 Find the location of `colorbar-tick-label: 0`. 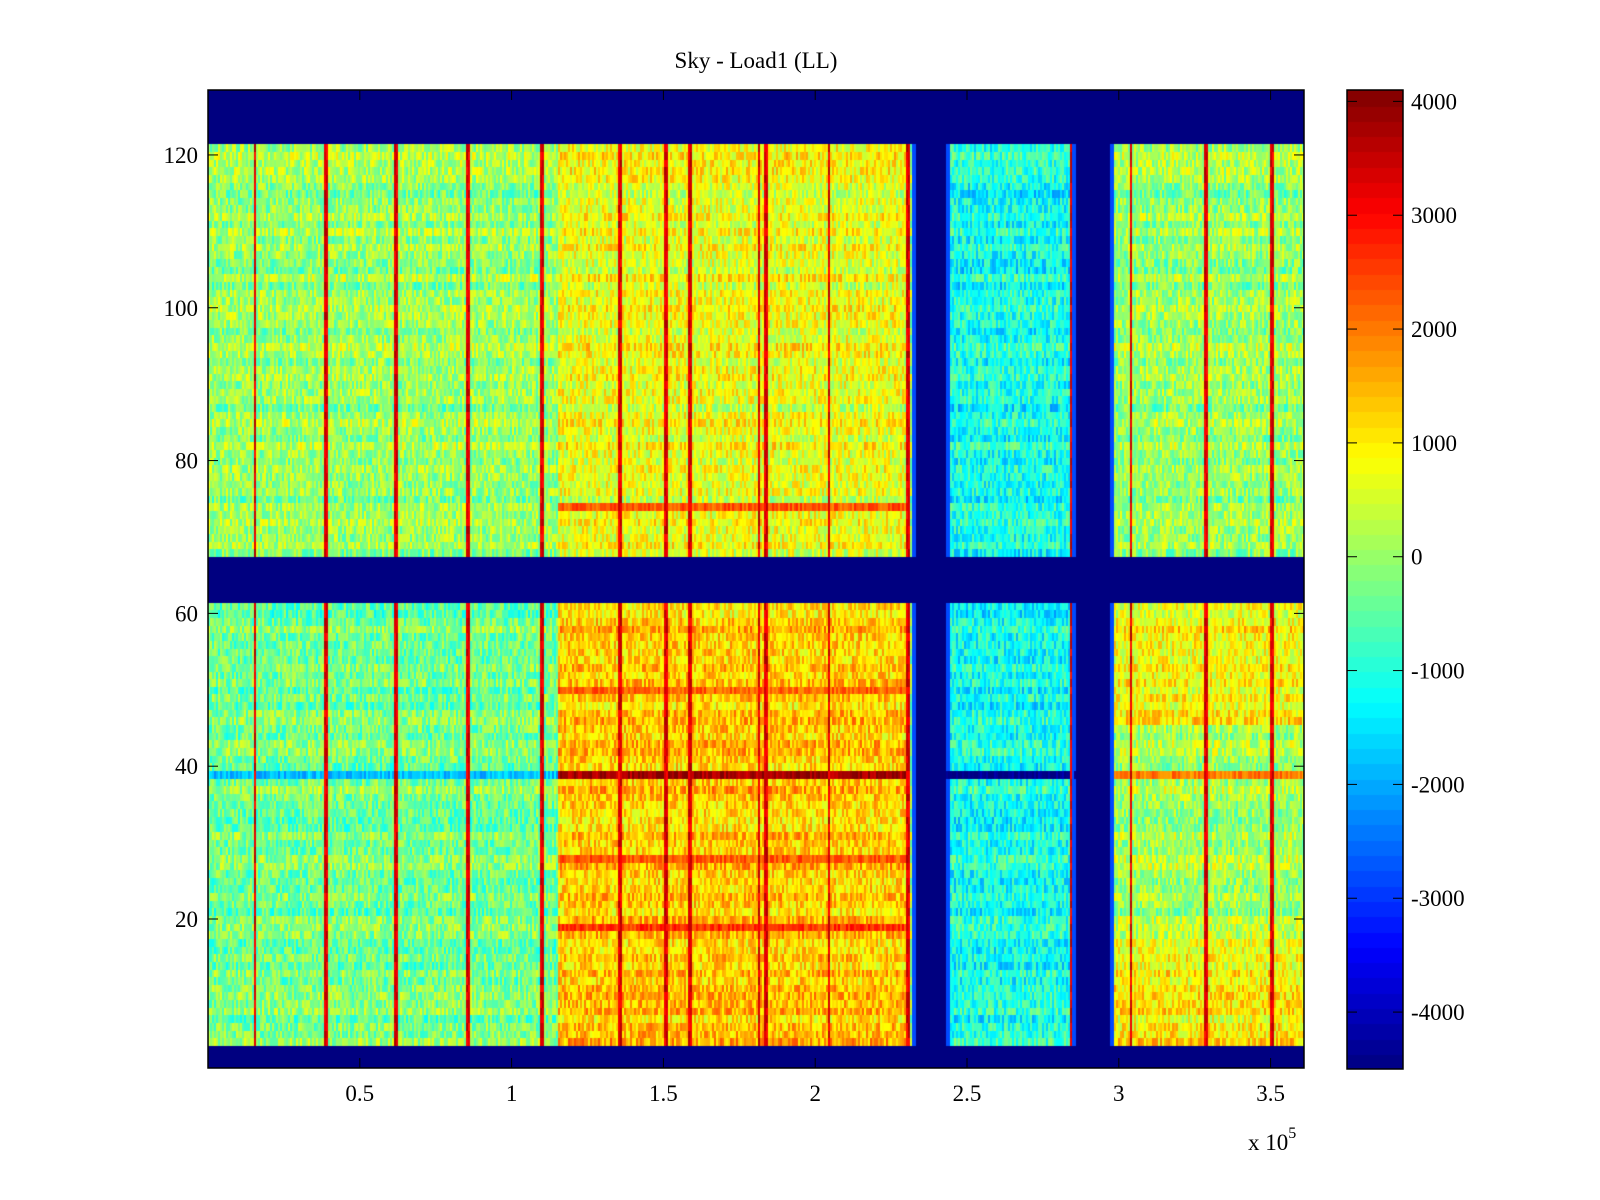

colorbar-tick-label: 0 is located at coordinates (1417, 557).